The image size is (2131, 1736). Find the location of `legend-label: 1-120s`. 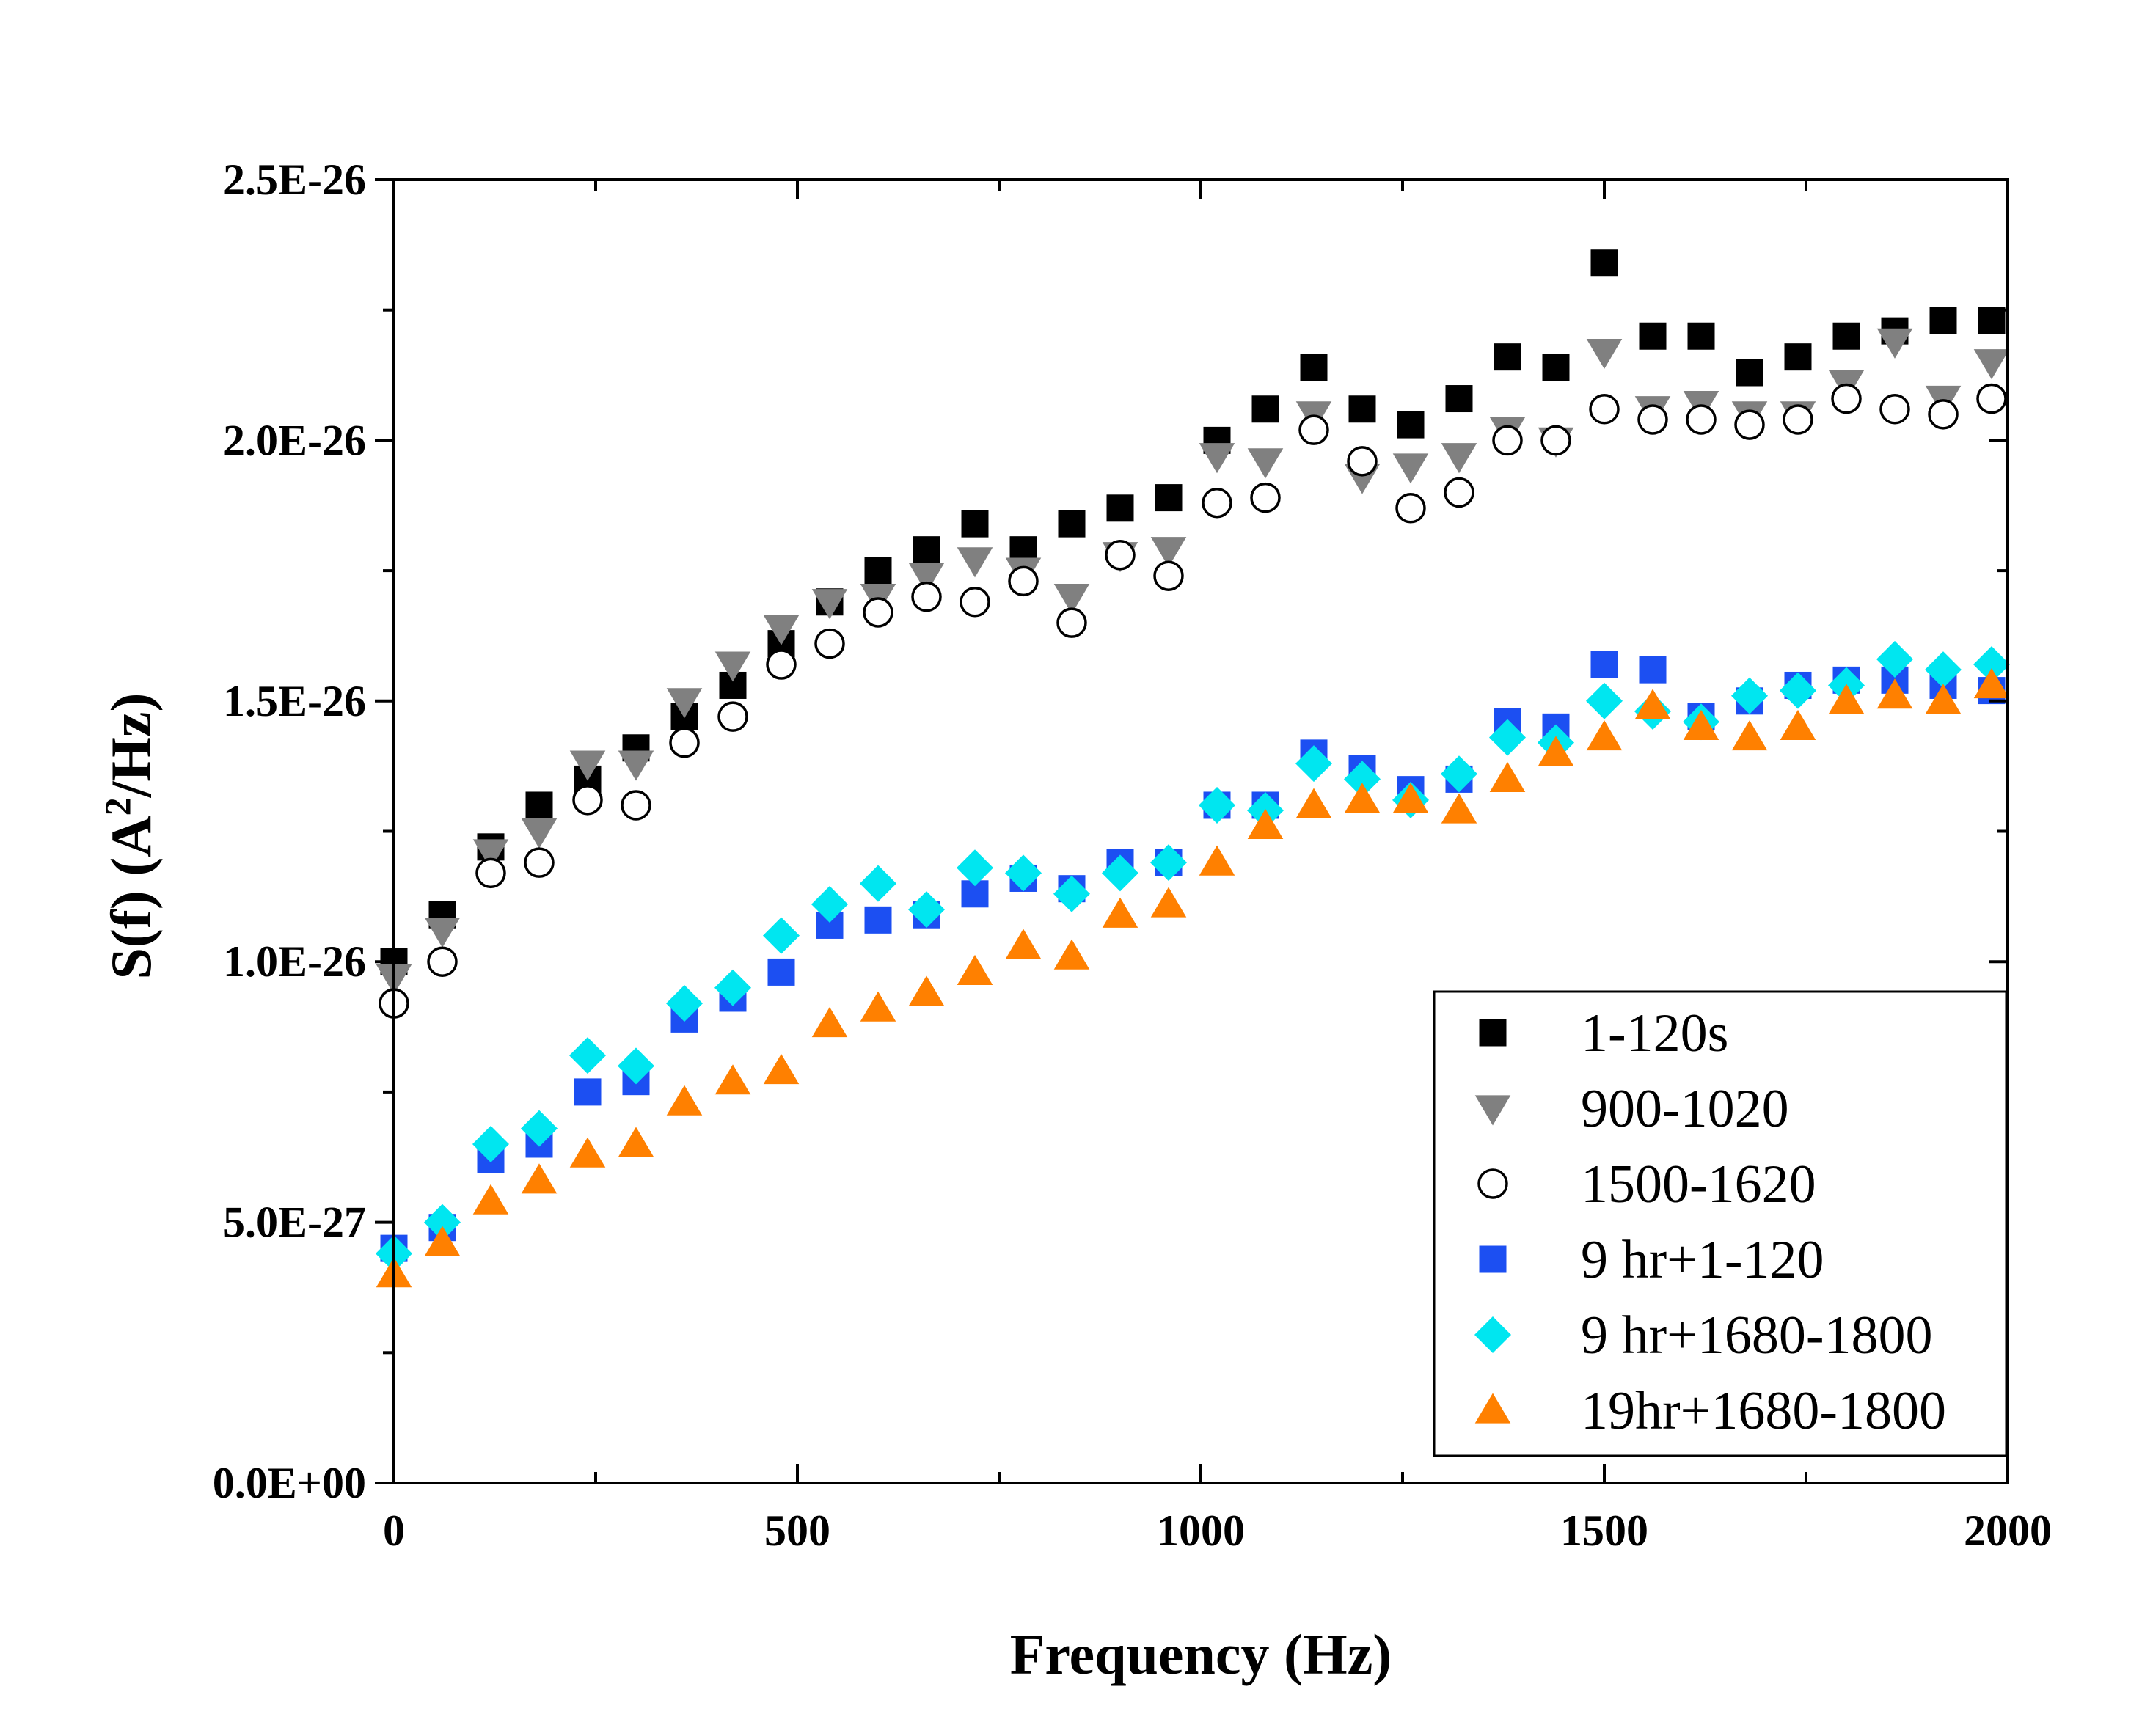

legend-label: 1-120s is located at coordinates (1655, 1033).